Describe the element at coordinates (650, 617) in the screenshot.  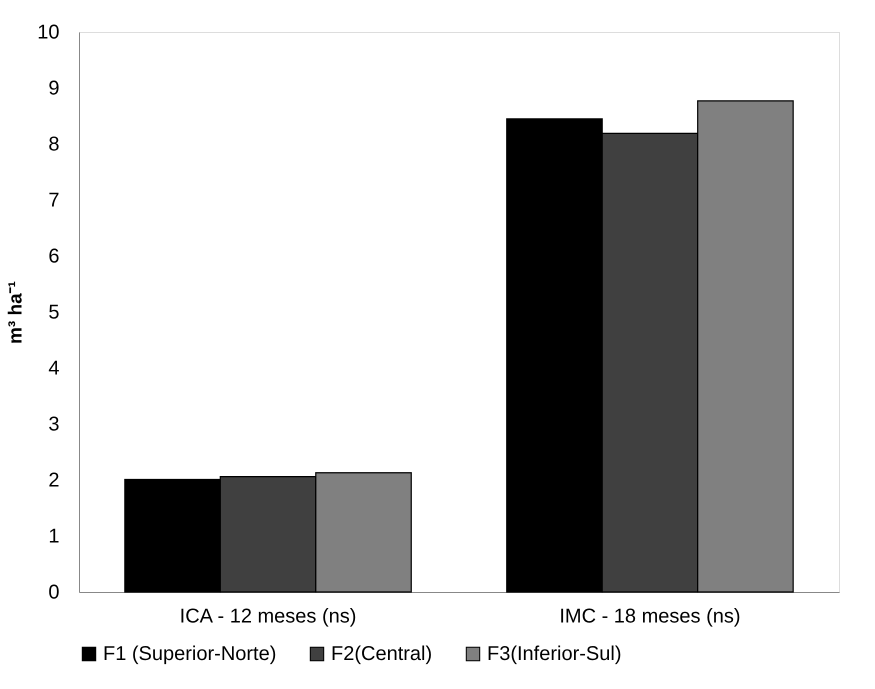
I see `x-tick-label: IMC - 18 meses (ns)` at that location.